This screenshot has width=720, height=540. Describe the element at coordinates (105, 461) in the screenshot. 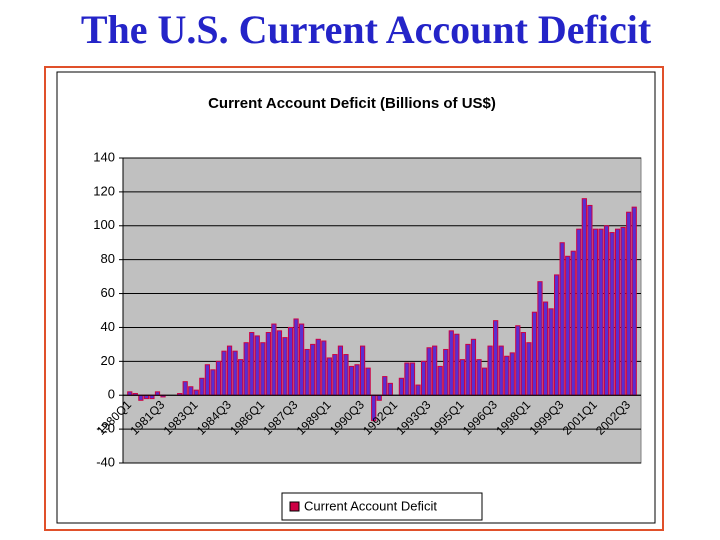

I see `y-tick-label: -40` at that location.